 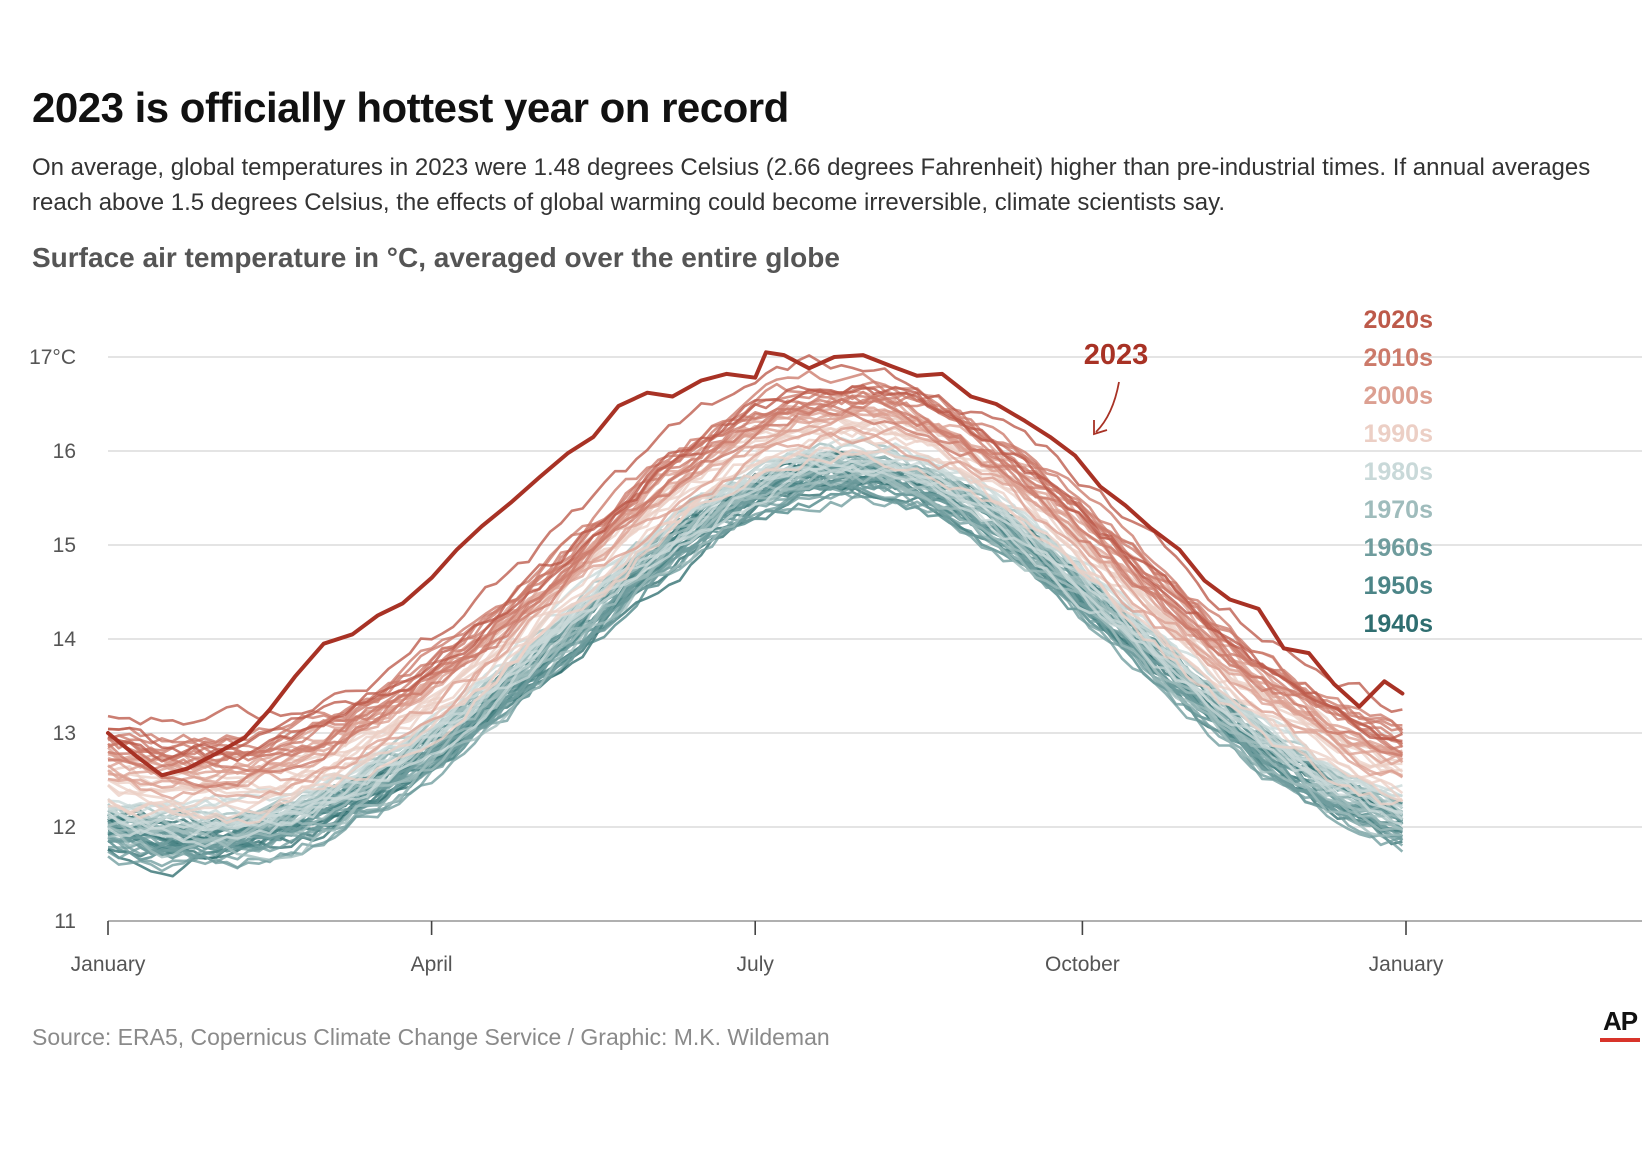 What do you see at coordinates (432, 964) in the screenshot?
I see `x-tick-label: April` at bounding box center [432, 964].